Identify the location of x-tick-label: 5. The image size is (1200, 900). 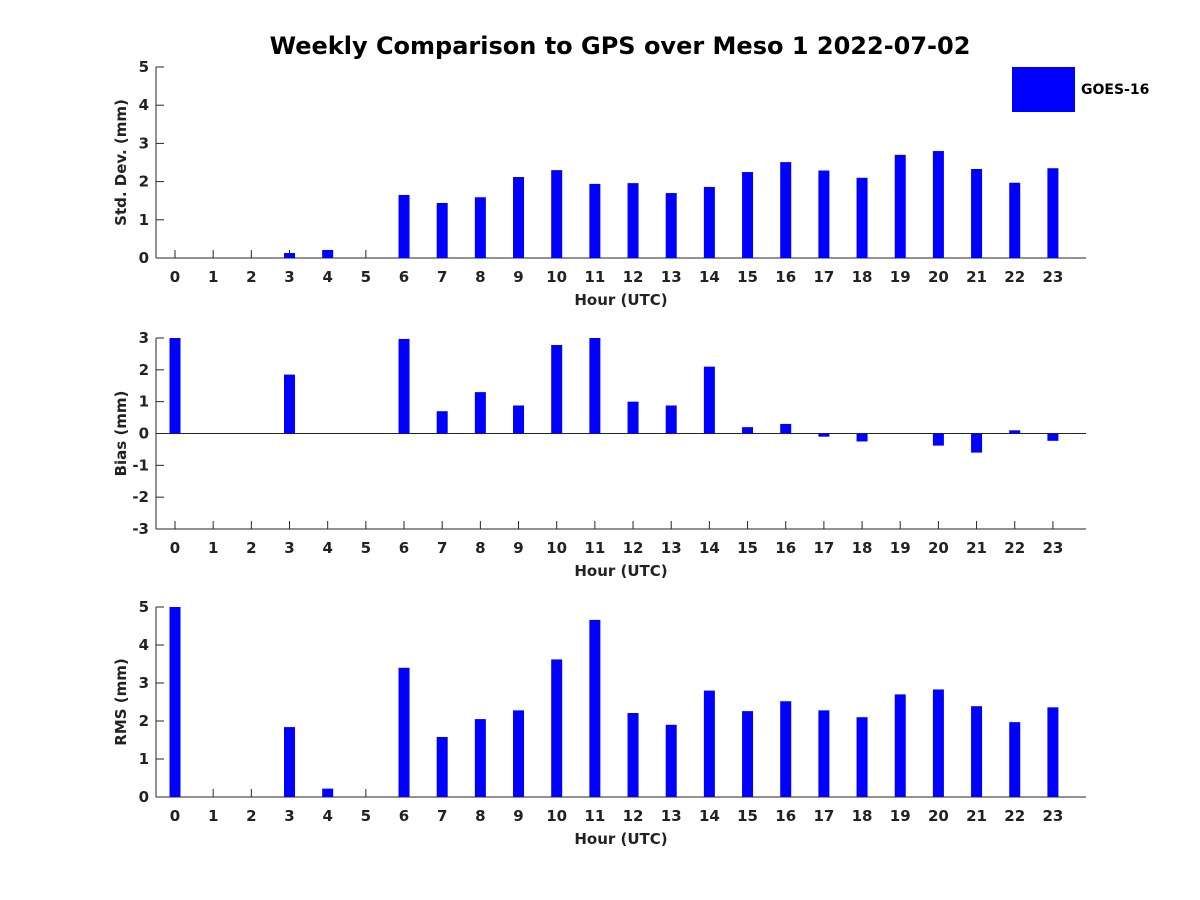
(366, 816).